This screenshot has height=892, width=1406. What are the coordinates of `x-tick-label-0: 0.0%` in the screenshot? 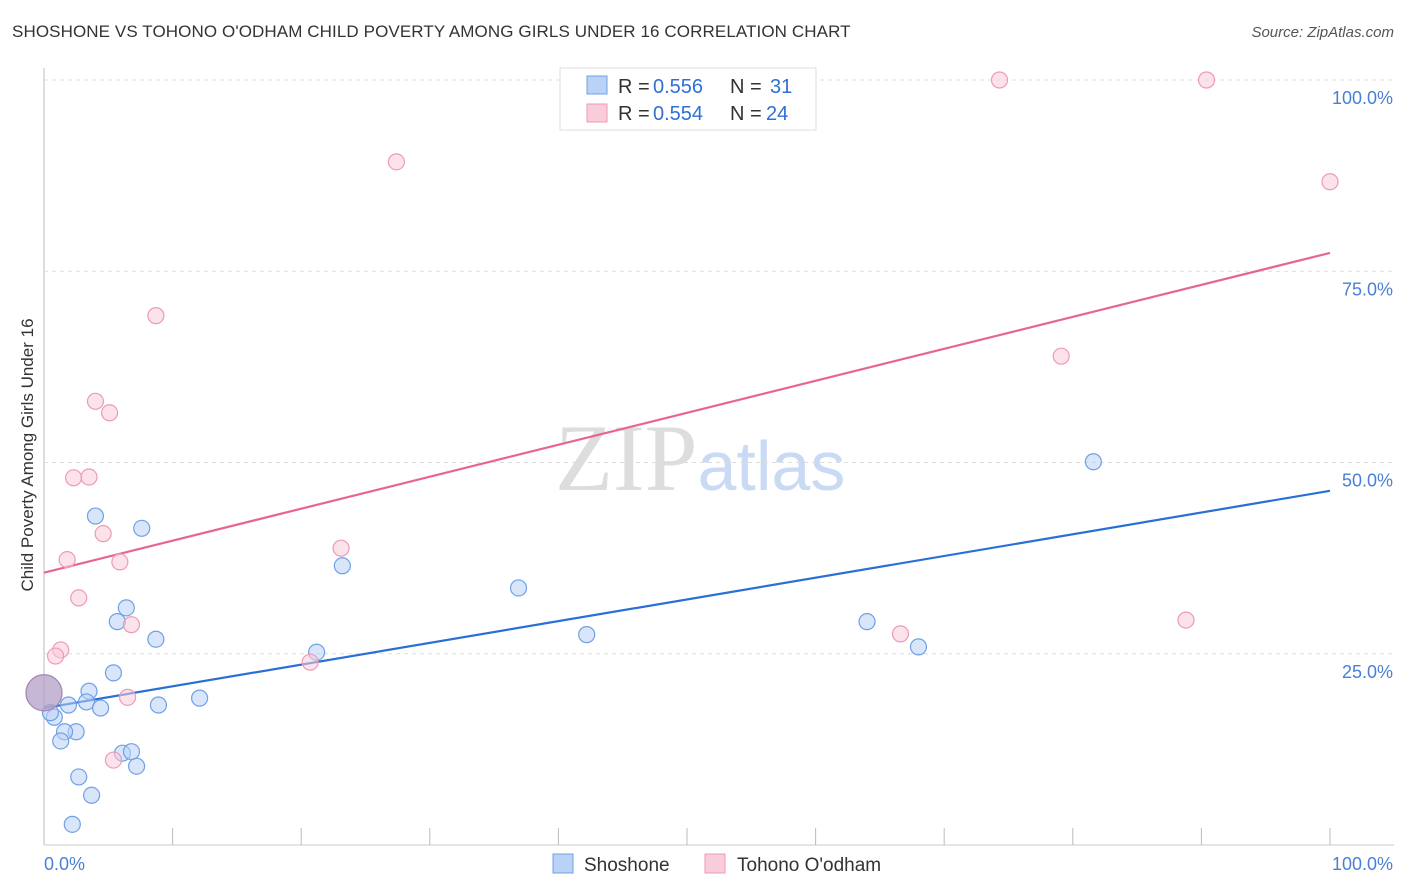 It's located at (64, 864).